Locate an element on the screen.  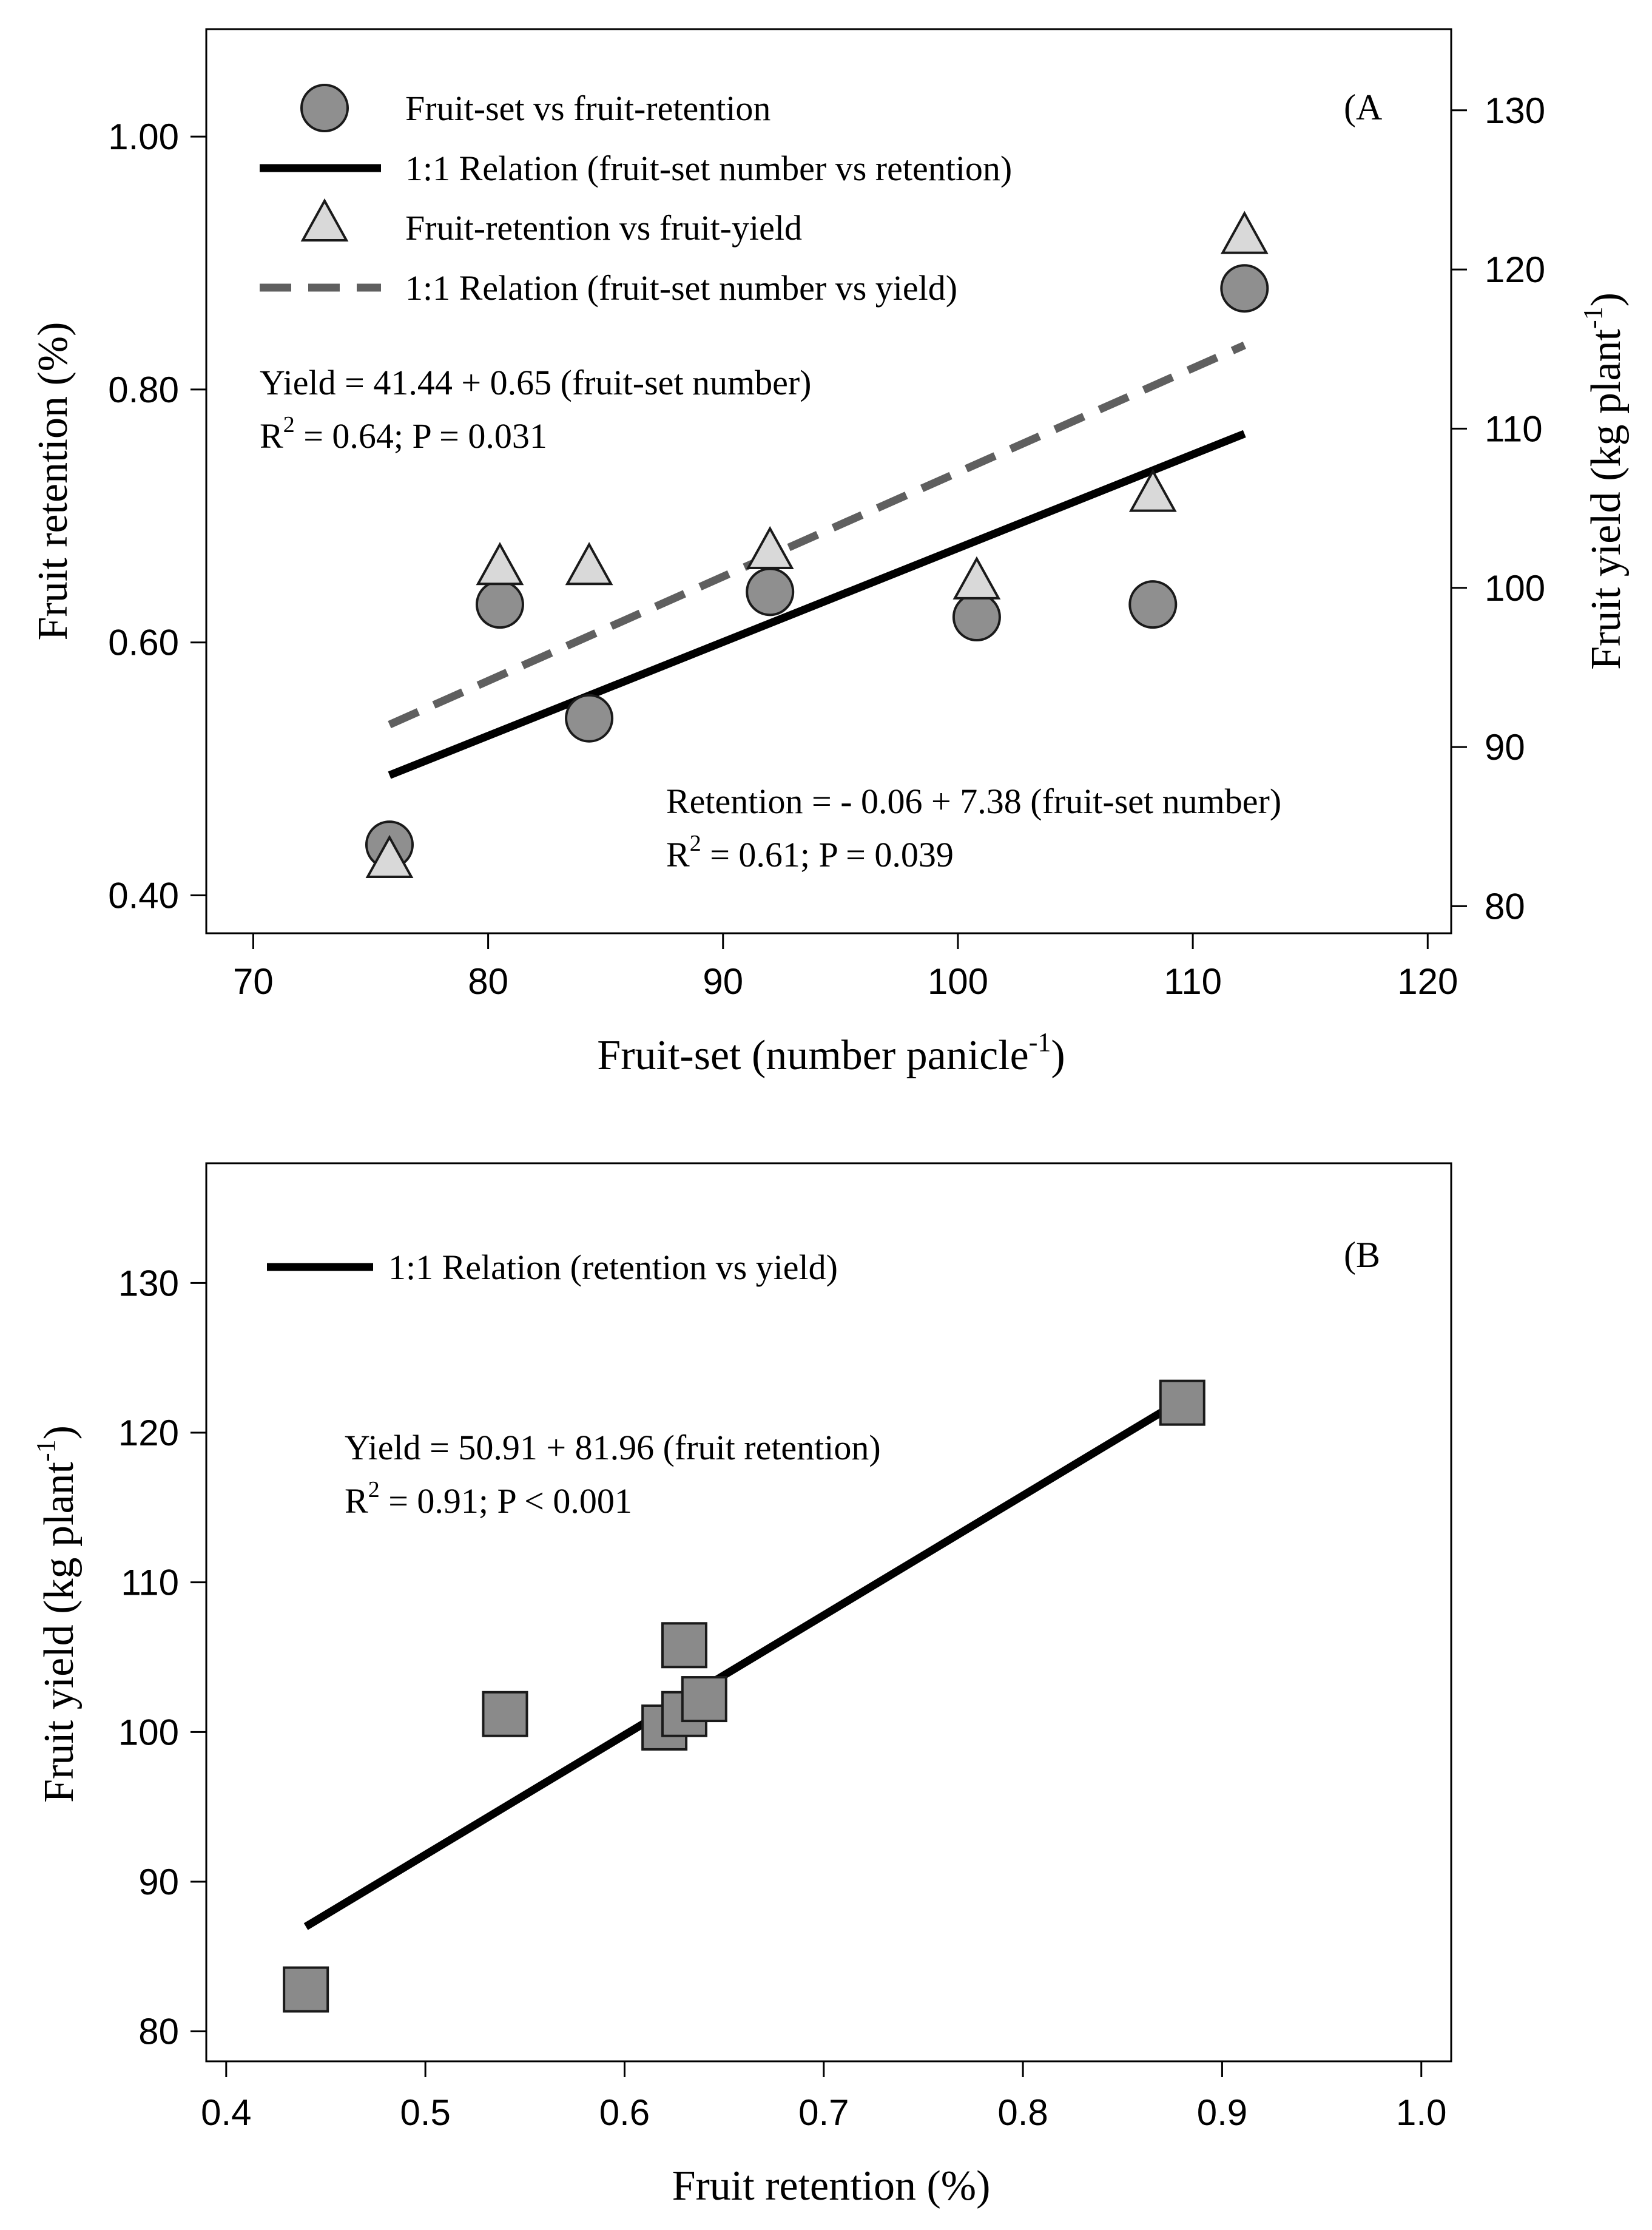
yield-regression-line is located at coordinates (817, 535).